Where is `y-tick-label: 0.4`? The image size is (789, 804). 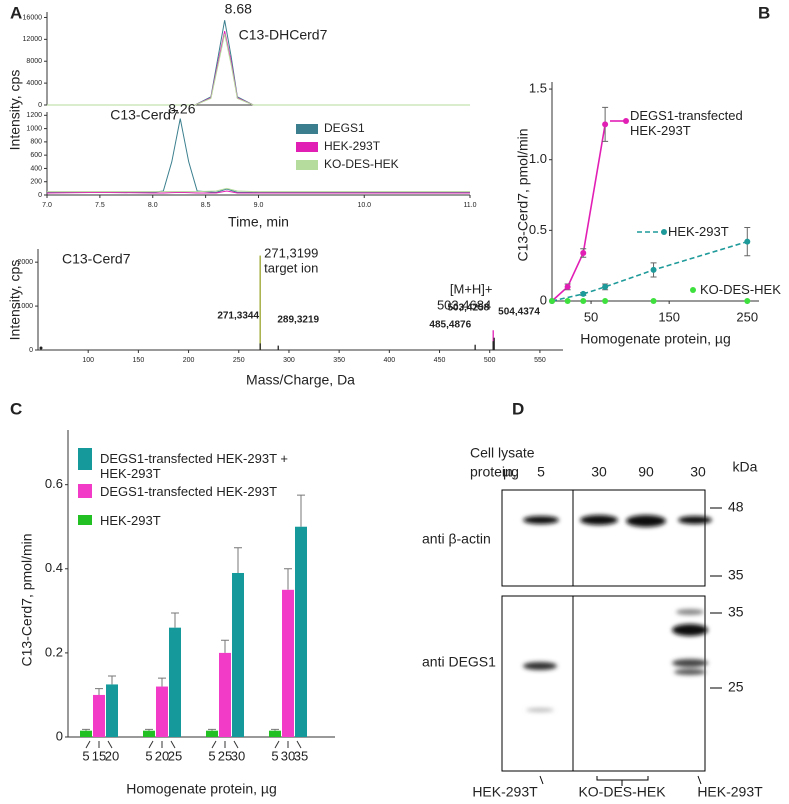 y-tick-label: 0.4 is located at coordinates (54, 567).